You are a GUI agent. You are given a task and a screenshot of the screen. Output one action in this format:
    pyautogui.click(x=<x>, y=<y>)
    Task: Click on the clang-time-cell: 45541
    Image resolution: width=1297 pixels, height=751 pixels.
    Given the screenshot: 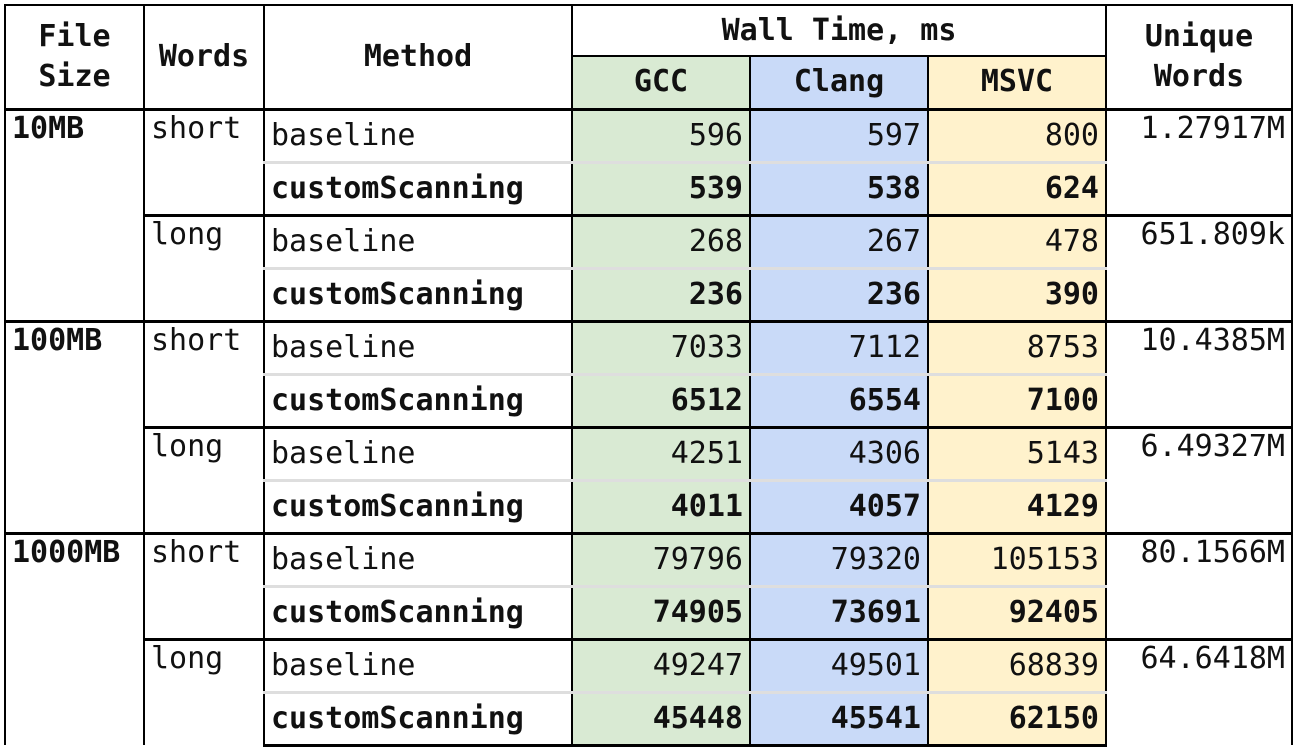 What is the action you would take?
    pyautogui.click(x=839, y=718)
    